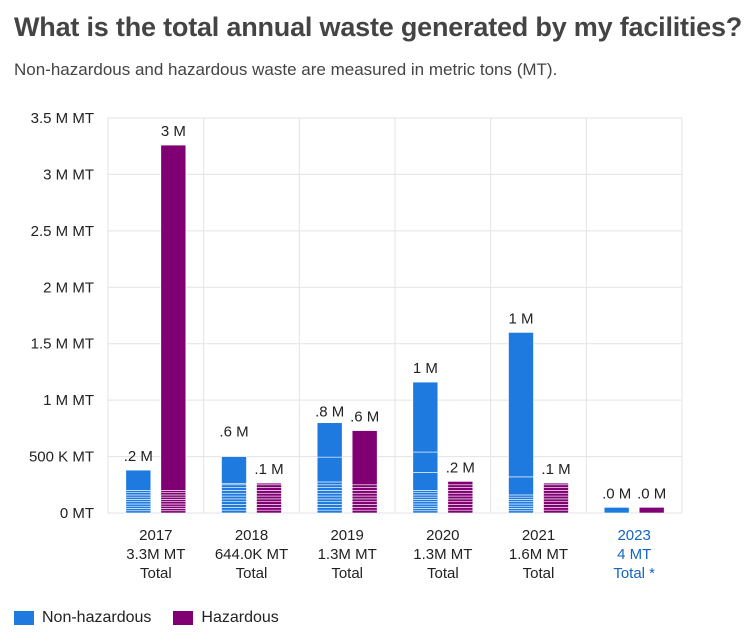 This screenshot has height=641, width=755. What do you see at coordinates (138, 456) in the screenshot?
I see `data-label-non-hazardous-2017: .2 M` at bounding box center [138, 456].